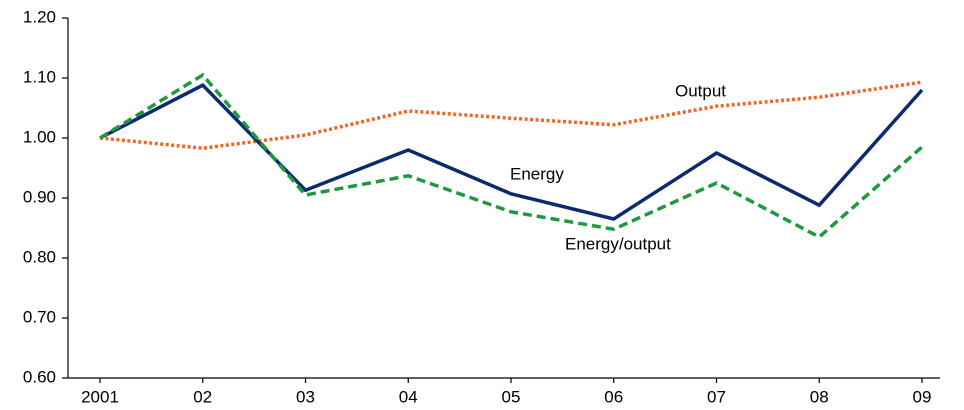 Image resolution: width=964 pixels, height=410 pixels. I want to click on y-tick-label: 0.90, so click(39, 196).